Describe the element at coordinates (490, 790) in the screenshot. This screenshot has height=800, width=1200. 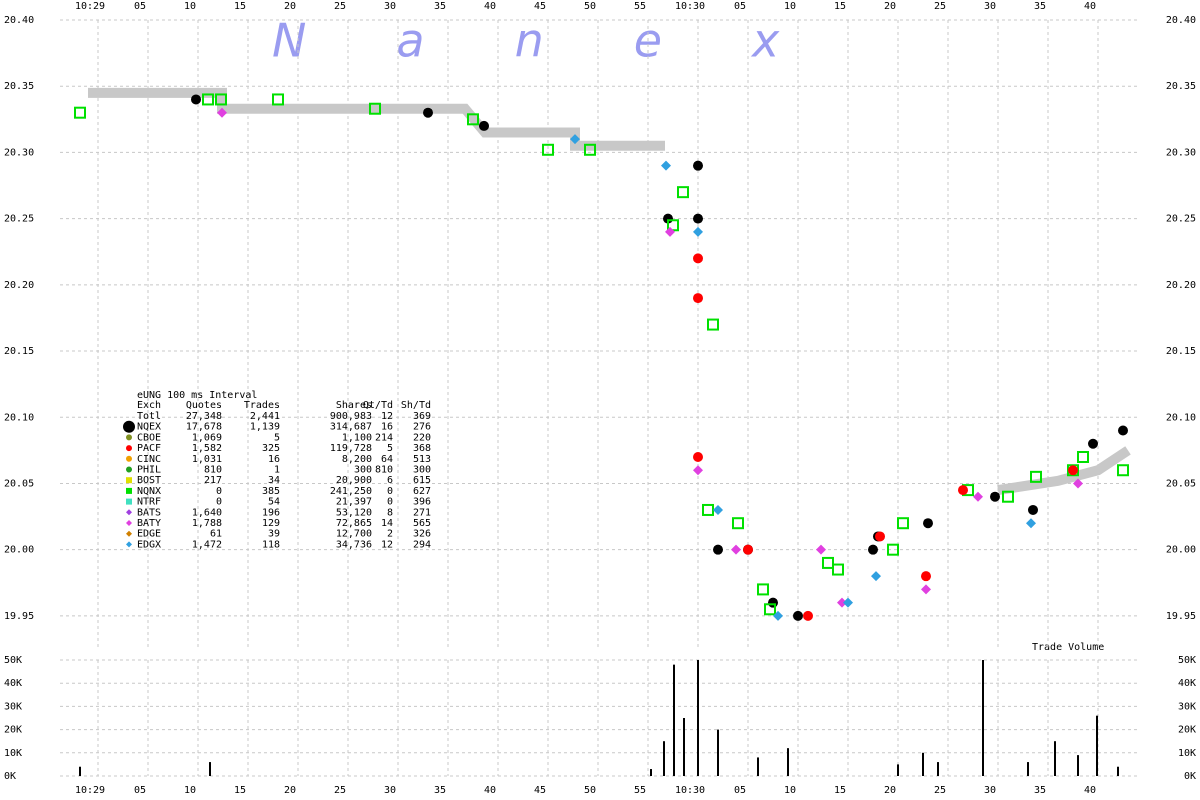
I see `x-tick-label: 40` at that location.